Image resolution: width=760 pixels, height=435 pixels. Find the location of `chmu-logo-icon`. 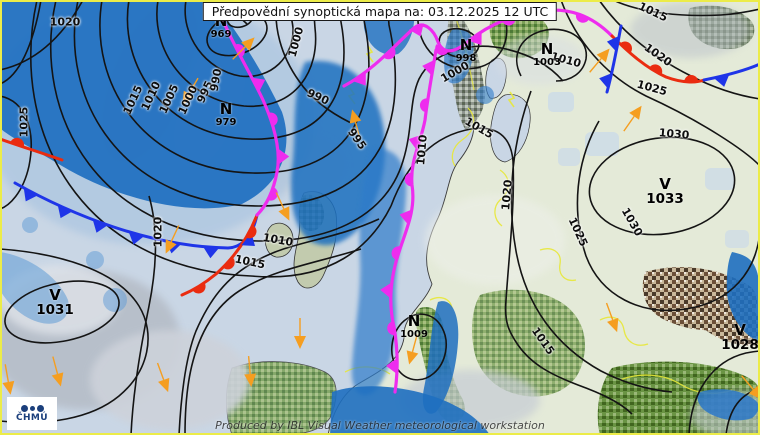

chmu-logo-icon is located at coordinates (32, 408).